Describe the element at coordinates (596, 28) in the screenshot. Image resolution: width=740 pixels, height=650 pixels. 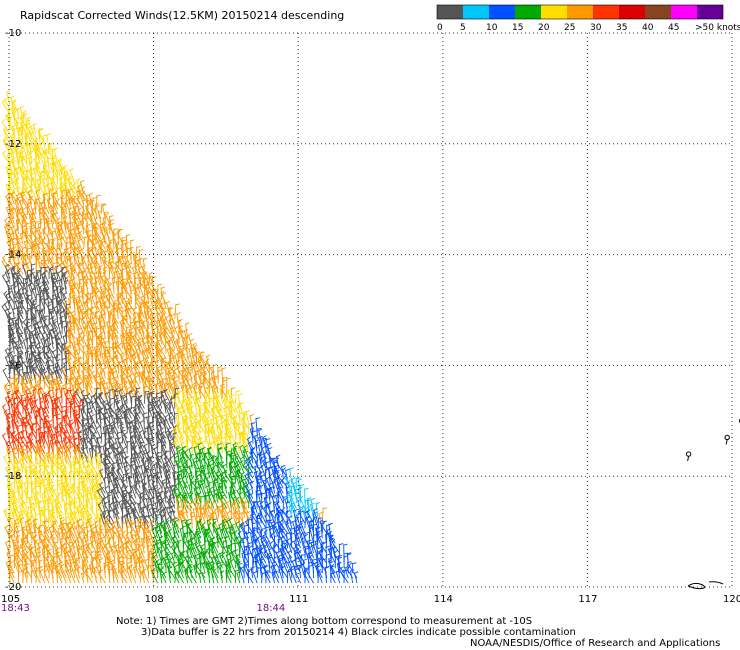
I see `legend-label: 30` at that location.